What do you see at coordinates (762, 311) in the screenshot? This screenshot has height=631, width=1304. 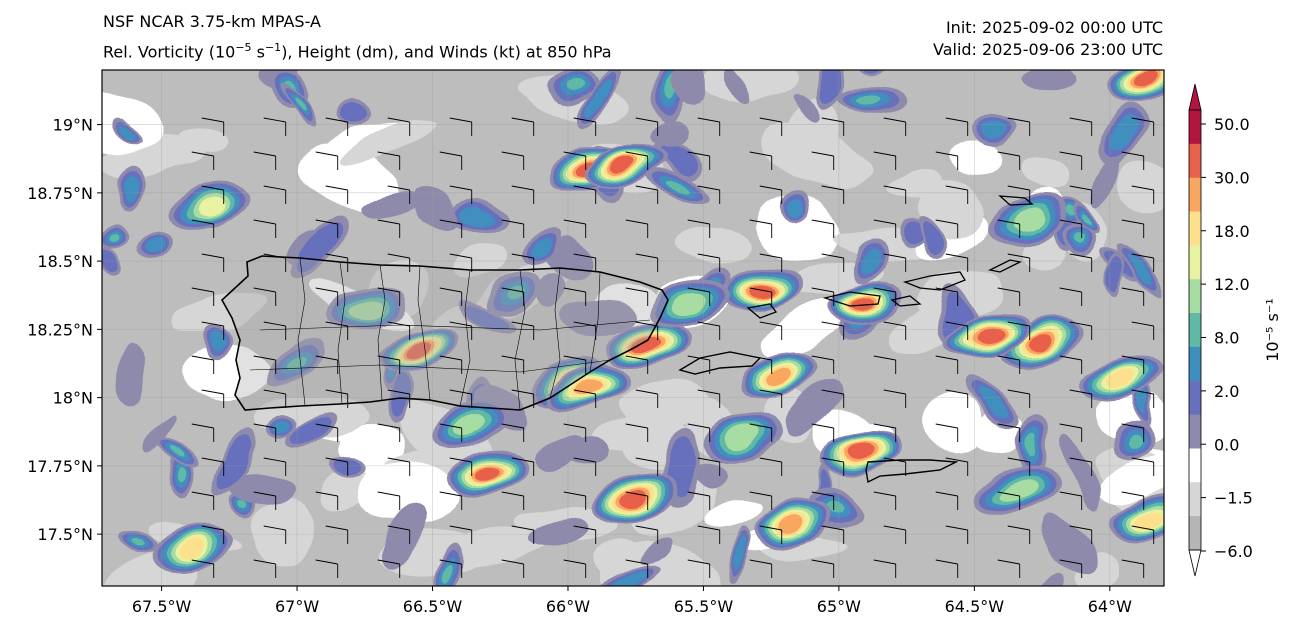 I see `culebra-outline` at bounding box center [762, 311].